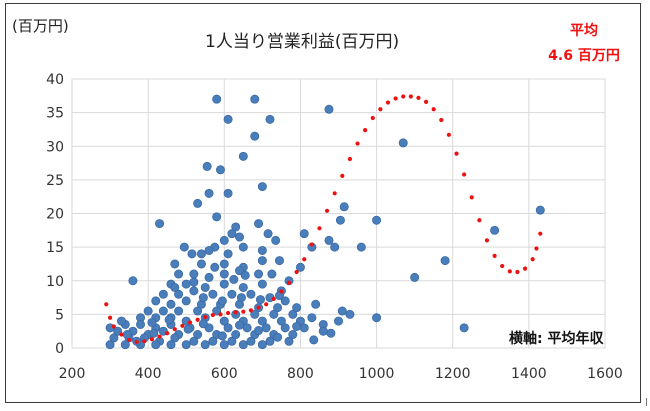 This screenshot has width=650, height=411. I want to click on y-tick-label: 25, so click(55, 181).